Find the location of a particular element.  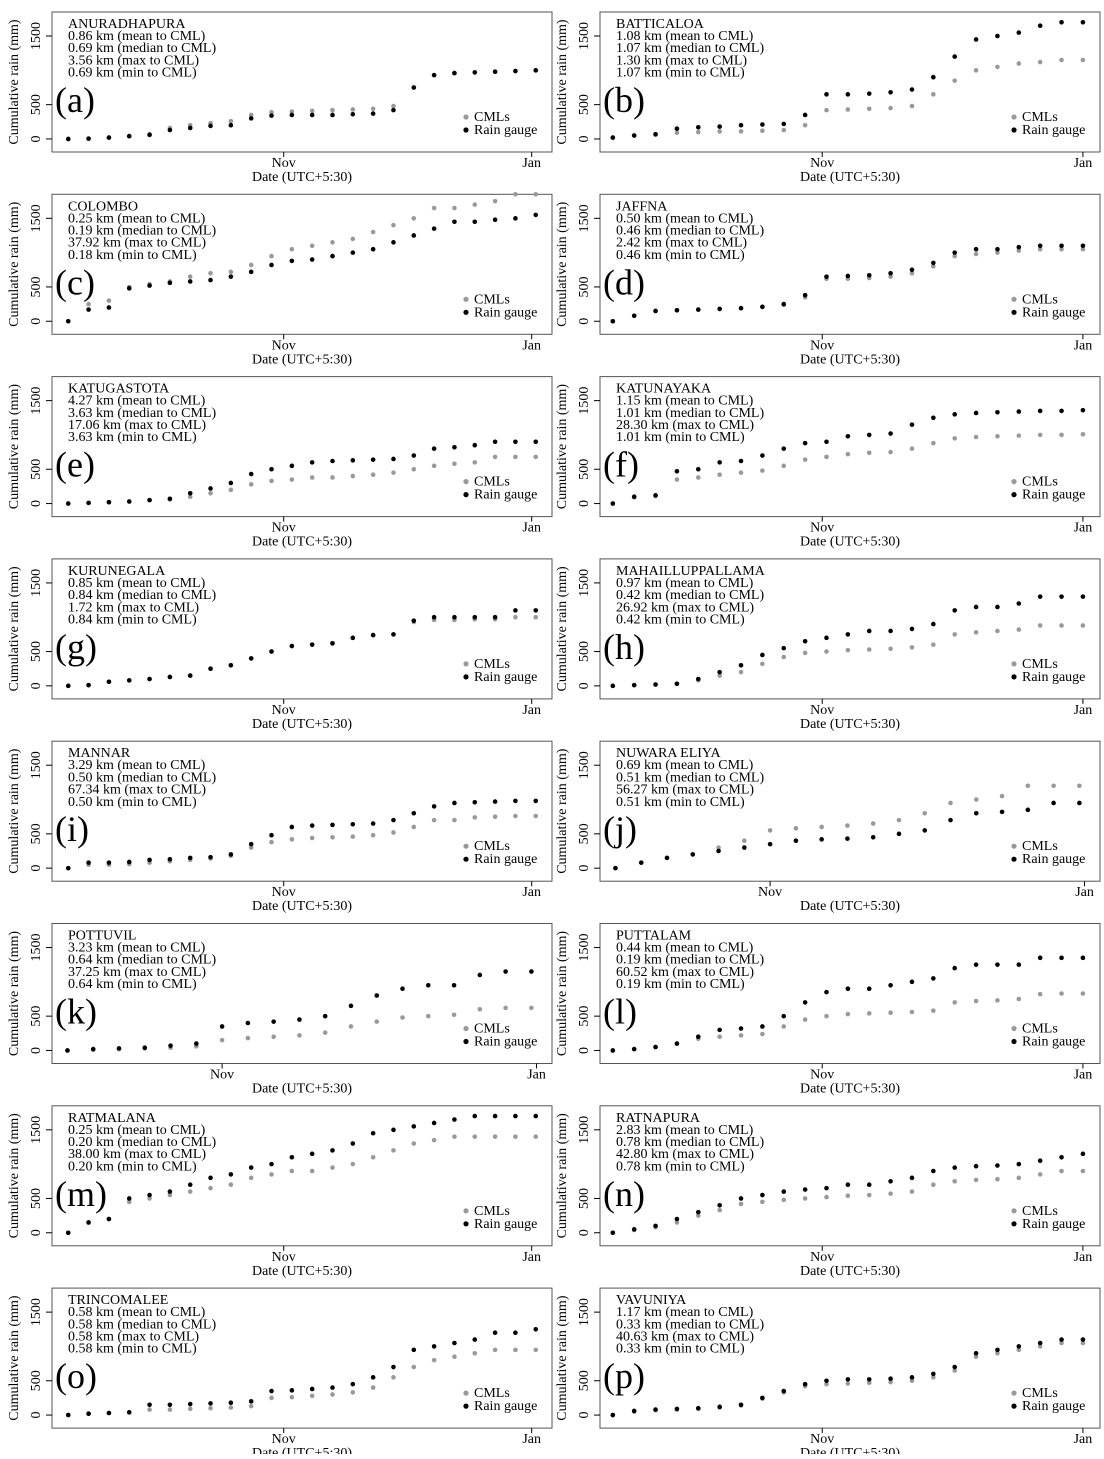

panel-label: (g) is located at coordinates (76, 647).